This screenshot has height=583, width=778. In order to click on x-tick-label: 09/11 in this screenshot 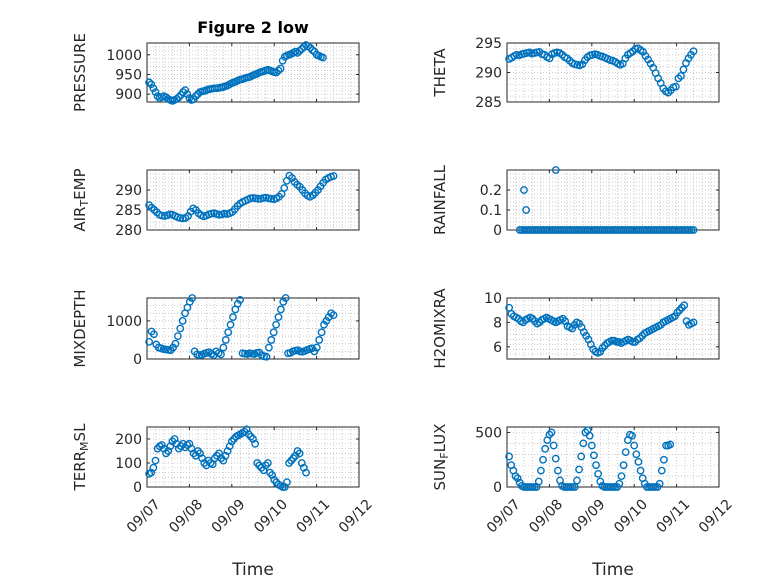, I will do `click(313, 516)`.